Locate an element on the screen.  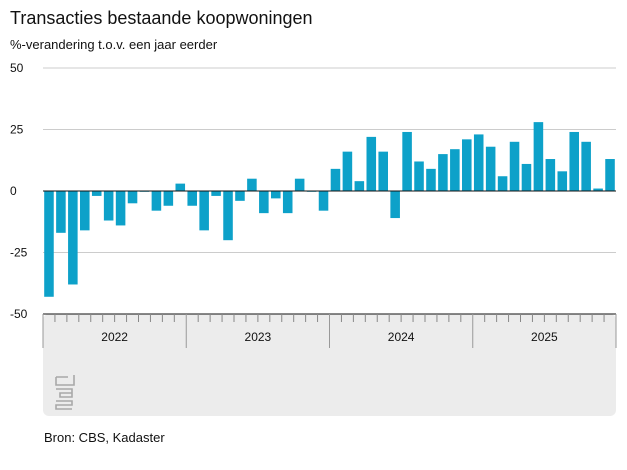
x-year-label: 2024 is located at coordinates (401, 337).